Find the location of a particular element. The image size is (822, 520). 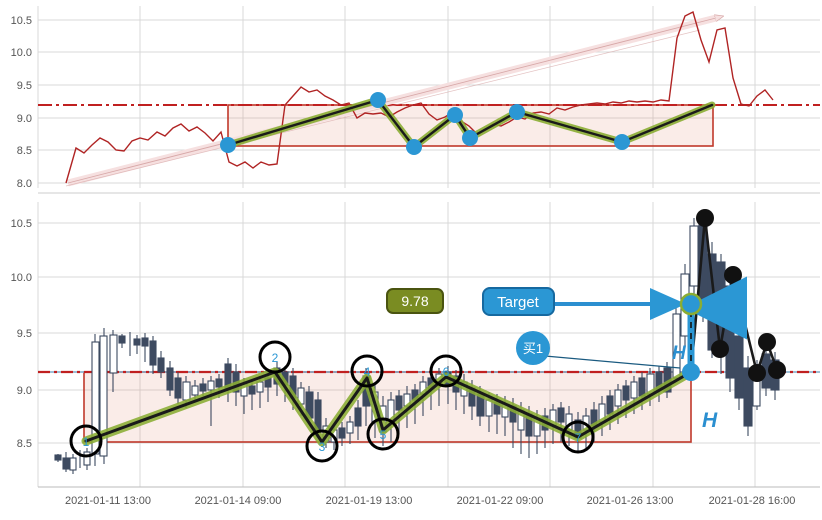

pivot-marker-6: 6 is located at coordinates (446, 371).